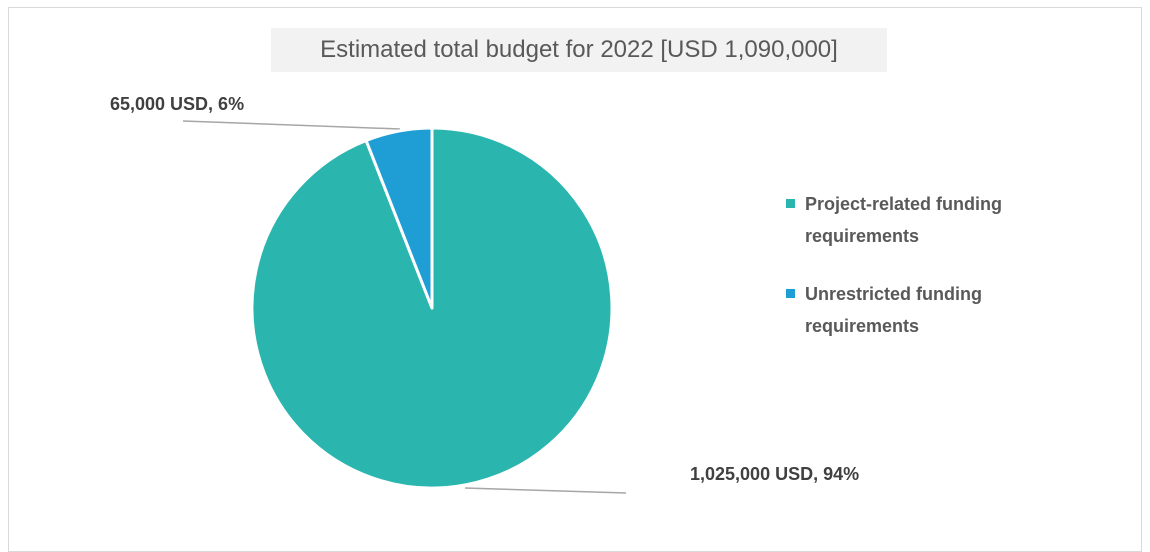  I want to click on legend-item-project: Project-related funding requirements, so click(931, 220).